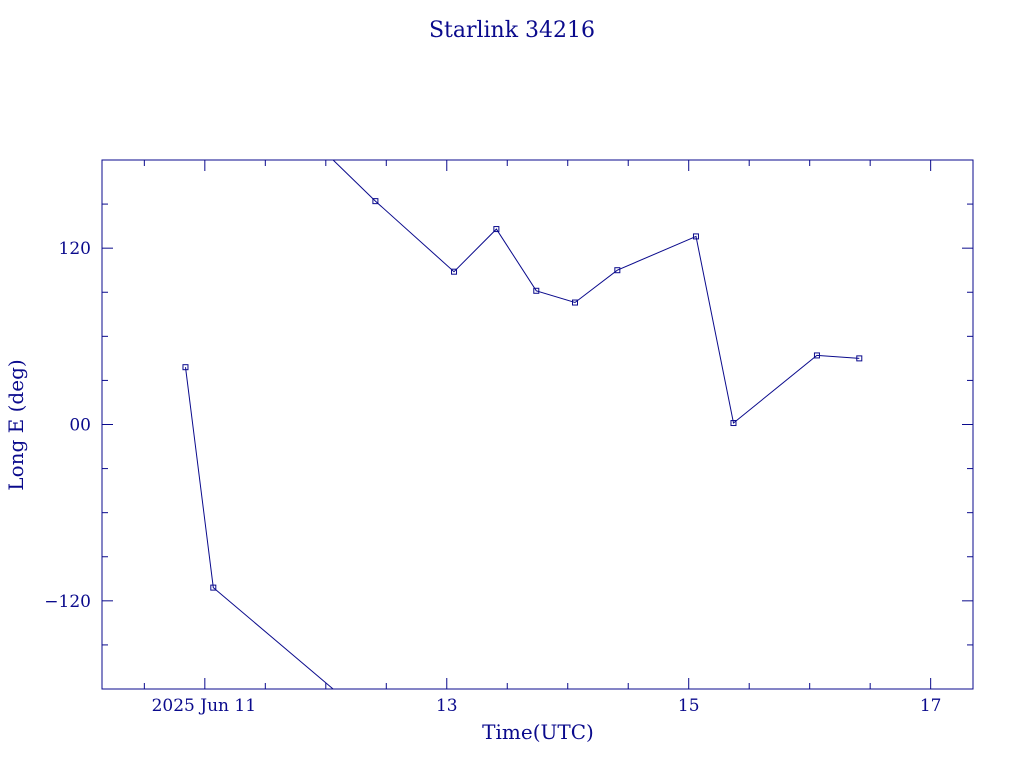  What do you see at coordinates (204, 706) in the screenshot?
I see `x-tick-label: 2025 Jun 11` at bounding box center [204, 706].